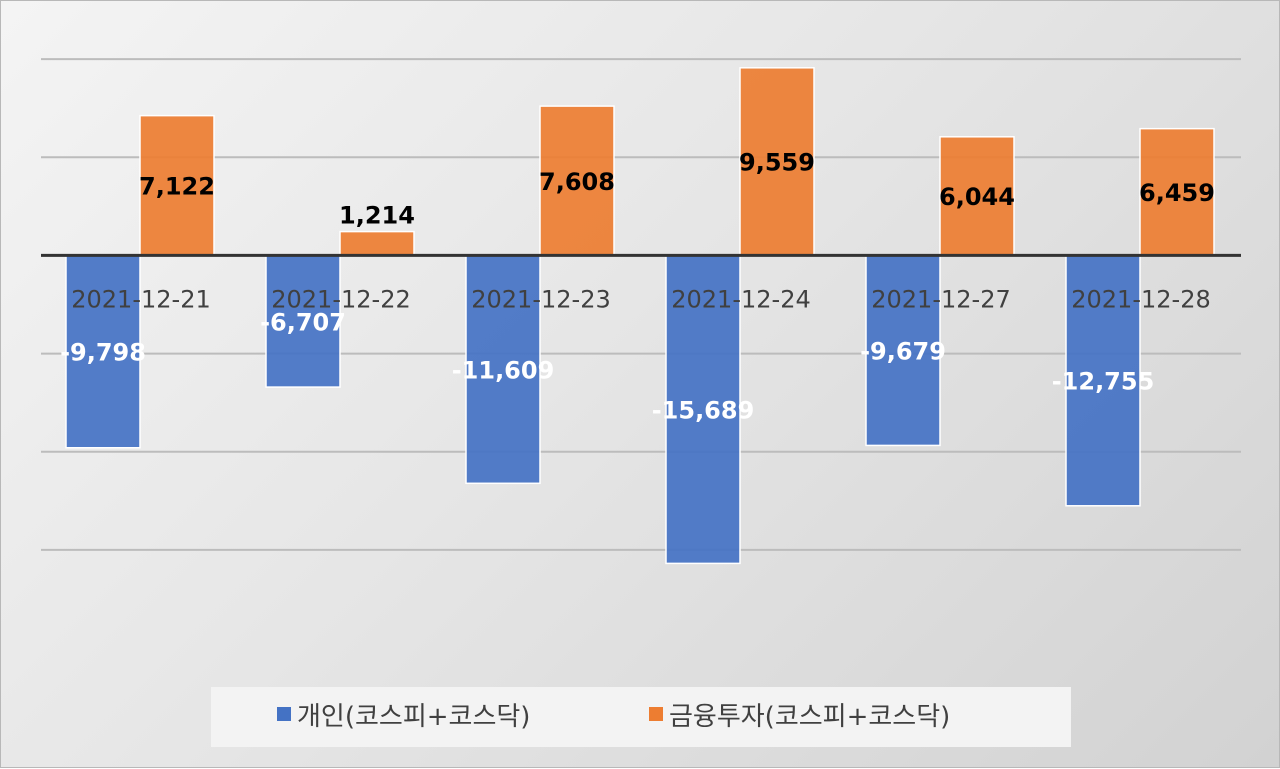  I want to click on data-label: 7,122, so click(177, 187).